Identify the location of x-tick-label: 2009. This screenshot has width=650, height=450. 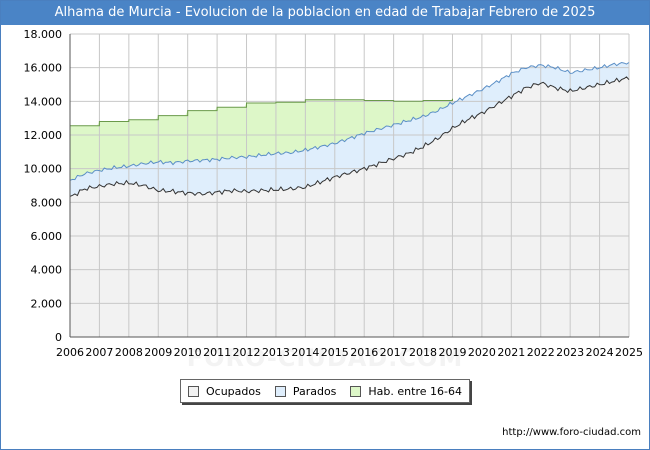
(158, 352).